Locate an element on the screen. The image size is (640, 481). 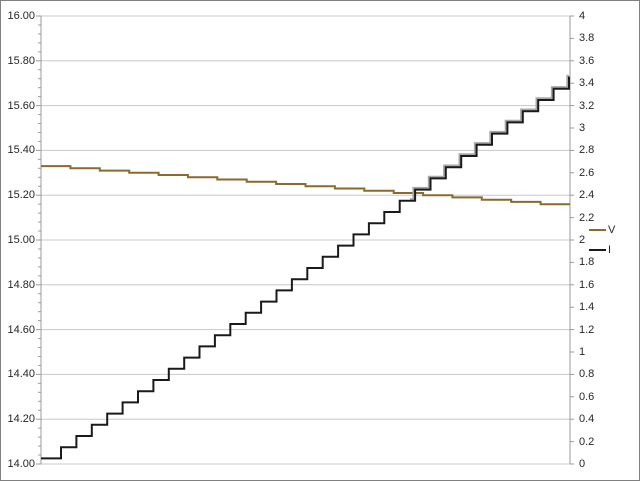
left-axis-tick-label: 14.00 is located at coordinates (21, 464).